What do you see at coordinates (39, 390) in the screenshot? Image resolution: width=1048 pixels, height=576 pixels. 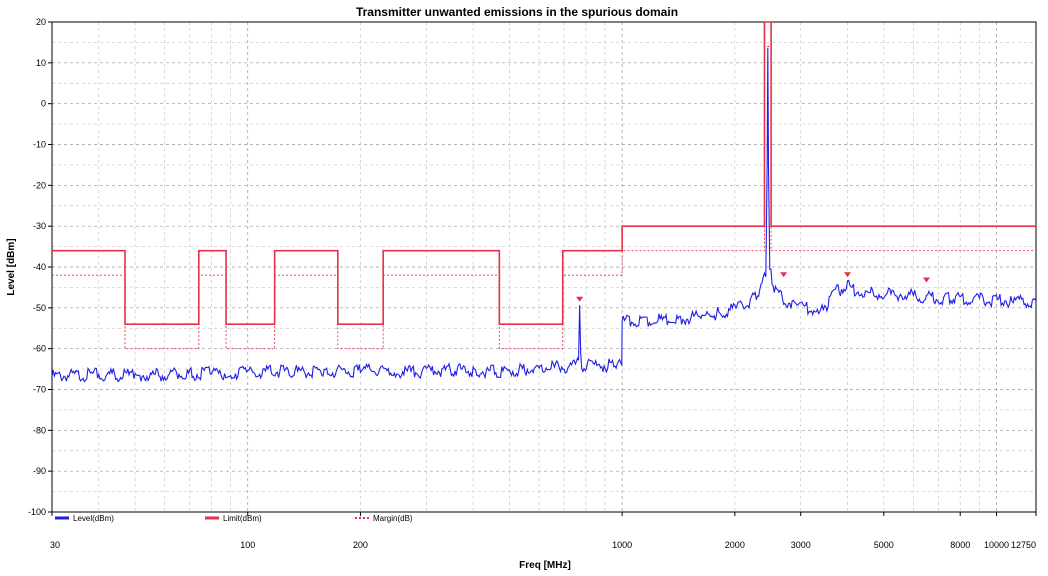 I see `y-tick-label: -70` at bounding box center [39, 390].